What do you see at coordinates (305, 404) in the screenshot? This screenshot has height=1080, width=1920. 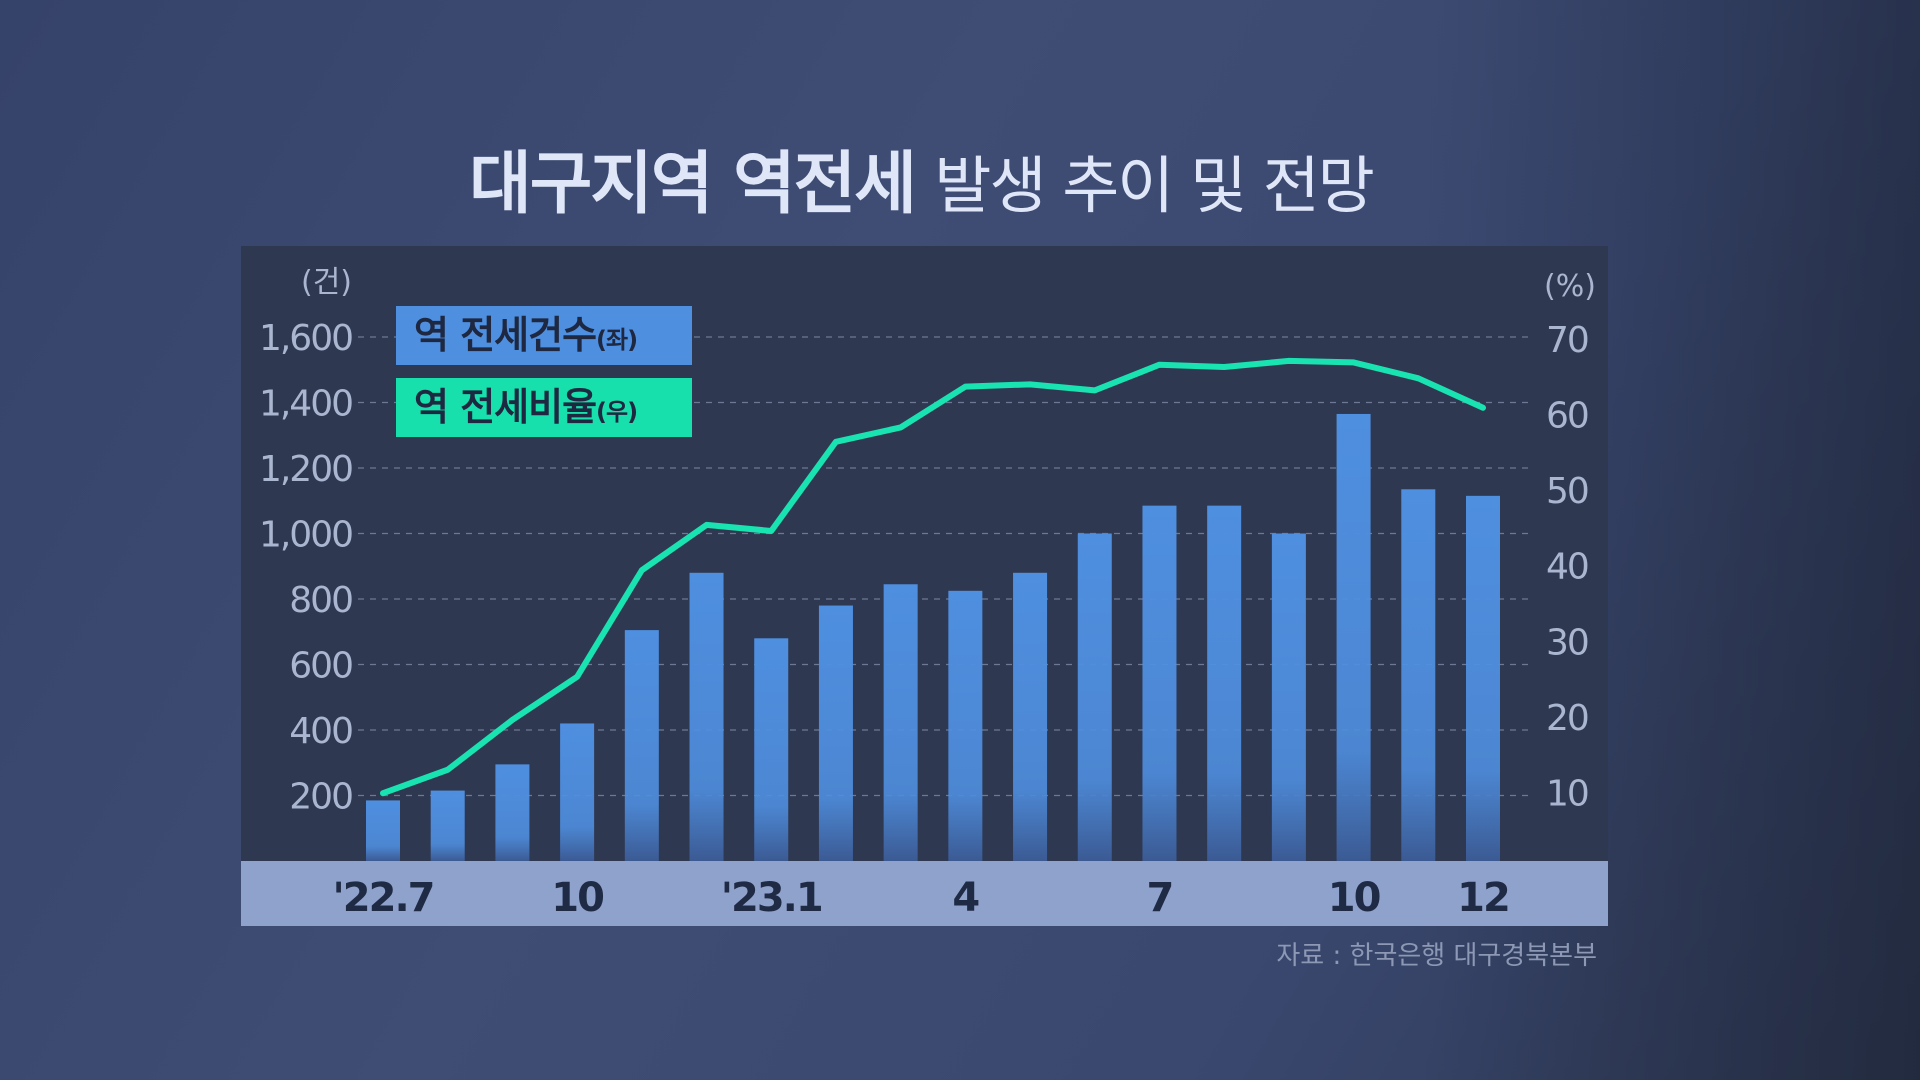 I see `left-tick-label: 1,400` at bounding box center [305, 404].